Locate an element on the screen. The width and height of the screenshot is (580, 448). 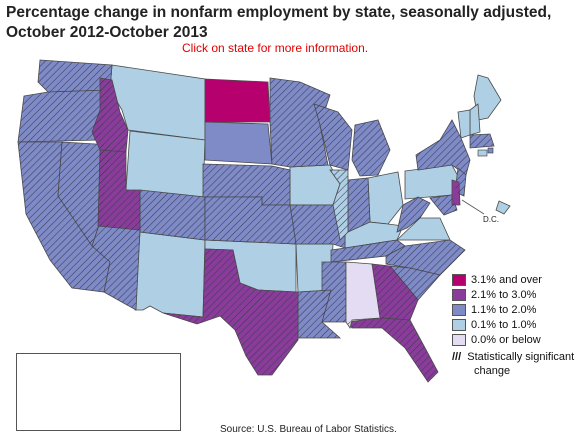
legend-label-1: 3.1% and over is located at coordinates (506, 279).